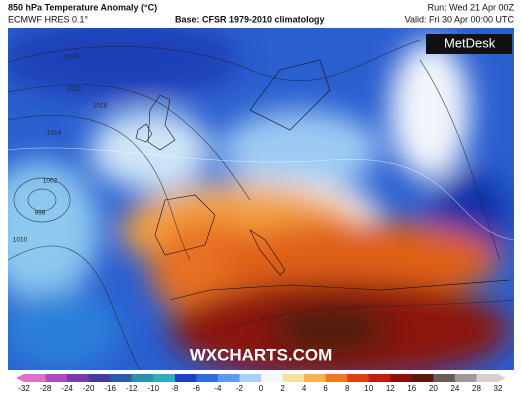 Image resolution: width=522 pixels, height=405 pixels. What do you see at coordinates (325, 388) in the screenshot?
I see `colorbar-tick-label: 6` at bounding box center [325, 388].